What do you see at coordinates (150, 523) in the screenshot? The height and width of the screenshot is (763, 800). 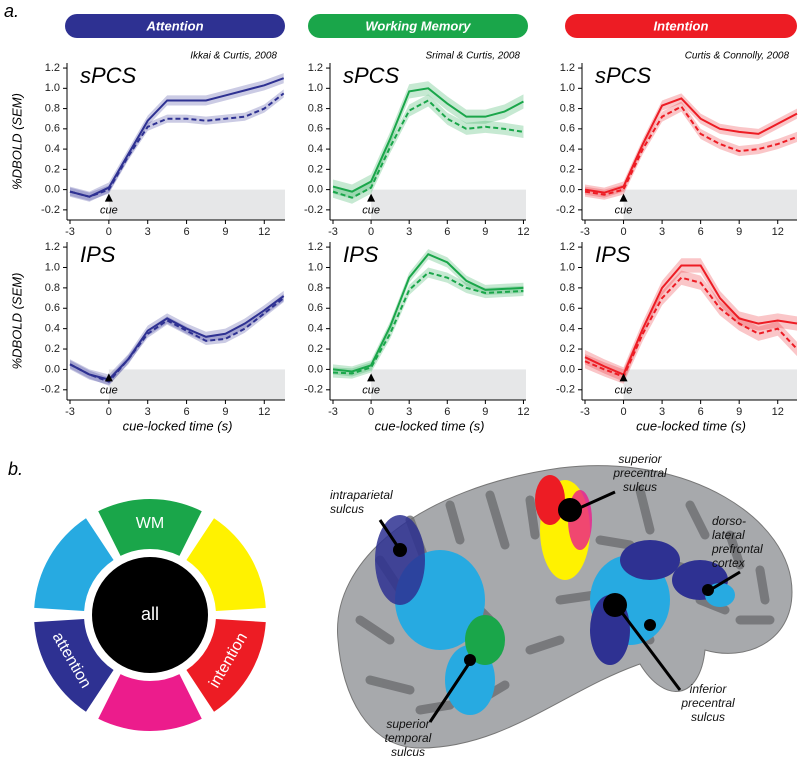 I see `wheel-label: WM` at bounding box center [150, 523].